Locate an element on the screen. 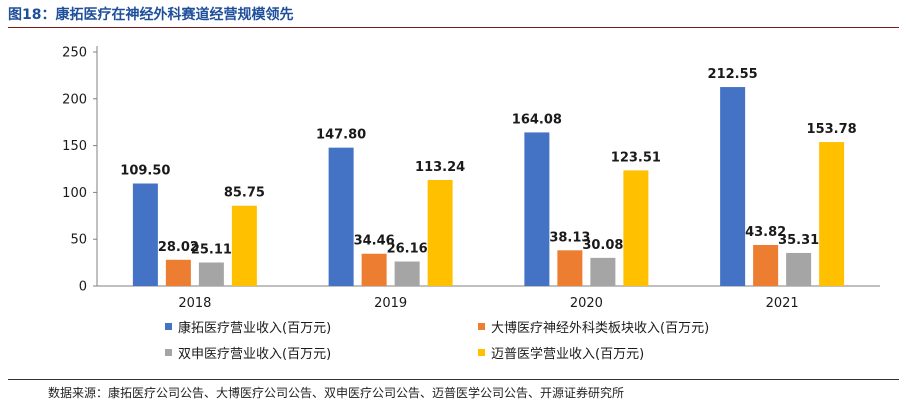 The width and height of the screenshot is (907, 408). data-label: 34.46 is located at coordinates (374, 241).